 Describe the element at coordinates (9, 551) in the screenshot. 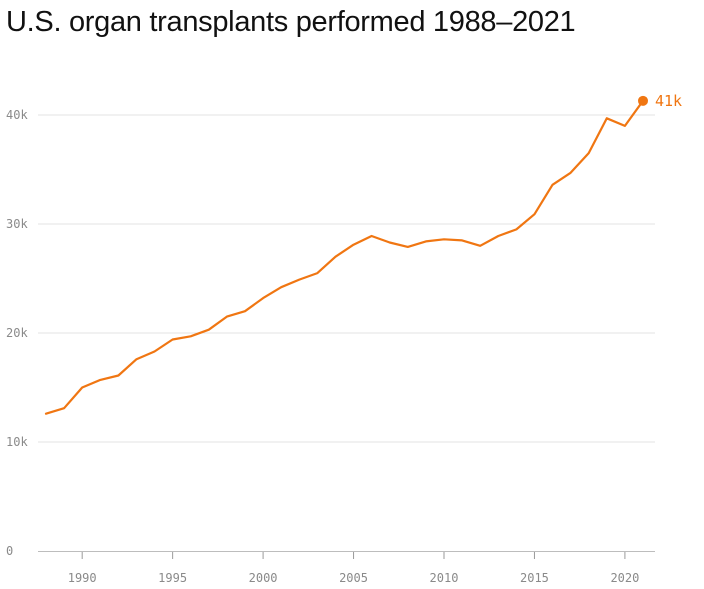

I see `y-tick-label: 0` at that location.